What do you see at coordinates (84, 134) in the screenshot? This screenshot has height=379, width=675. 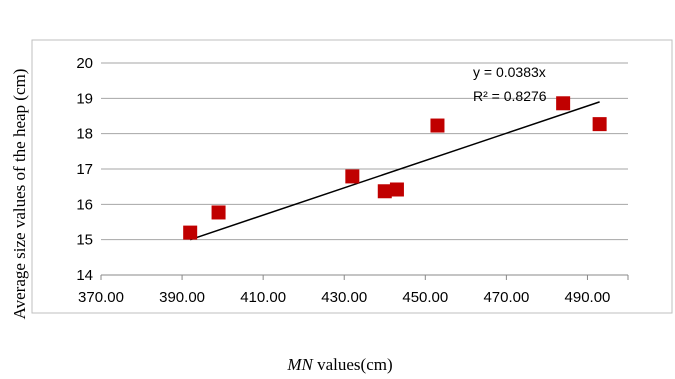 I see `y-tick-label: 18` at bounding box center [84, 134].